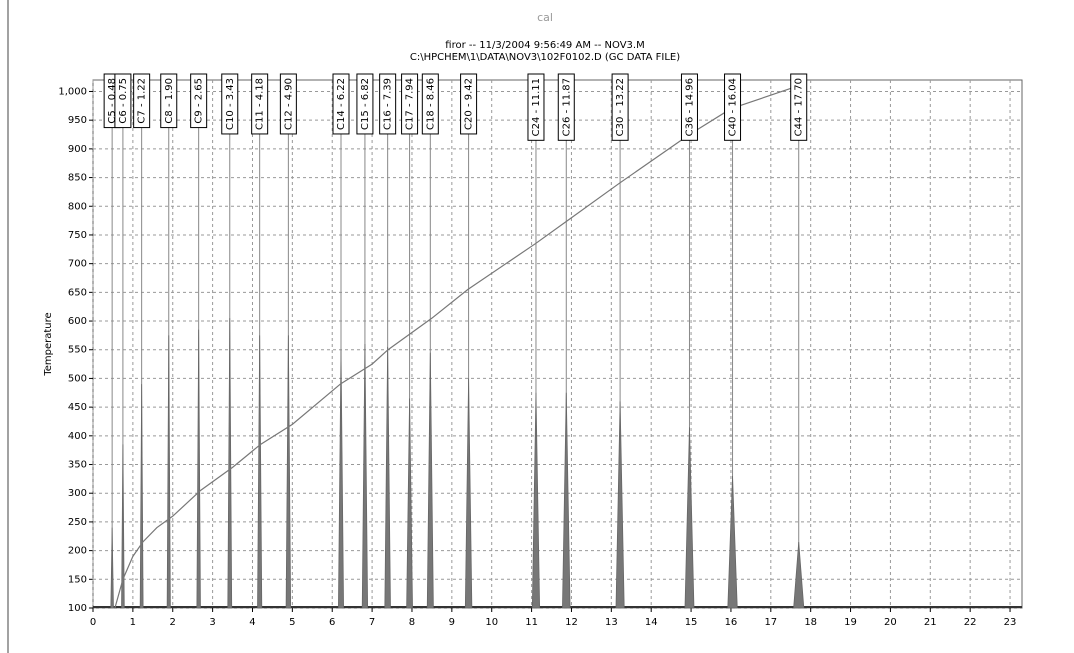  What do you see at coordinates (133, 622) in the screenshot?
I see `x-tick-label: 1` at bounding box center [133, 622].